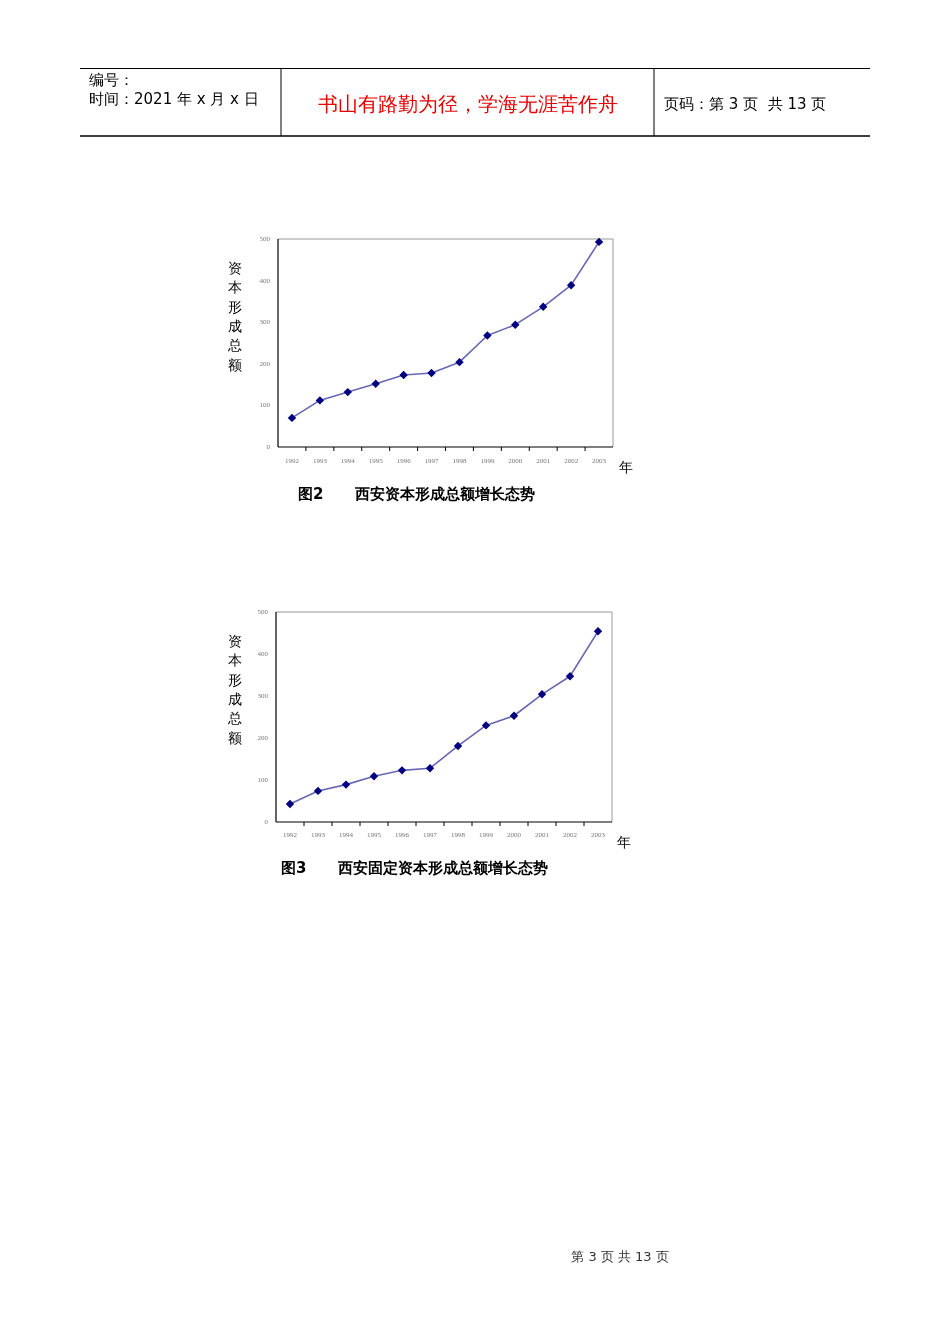  Describe the element at coordinates (111, 80) in the screenshot. I see `text: 编号：` at that location.